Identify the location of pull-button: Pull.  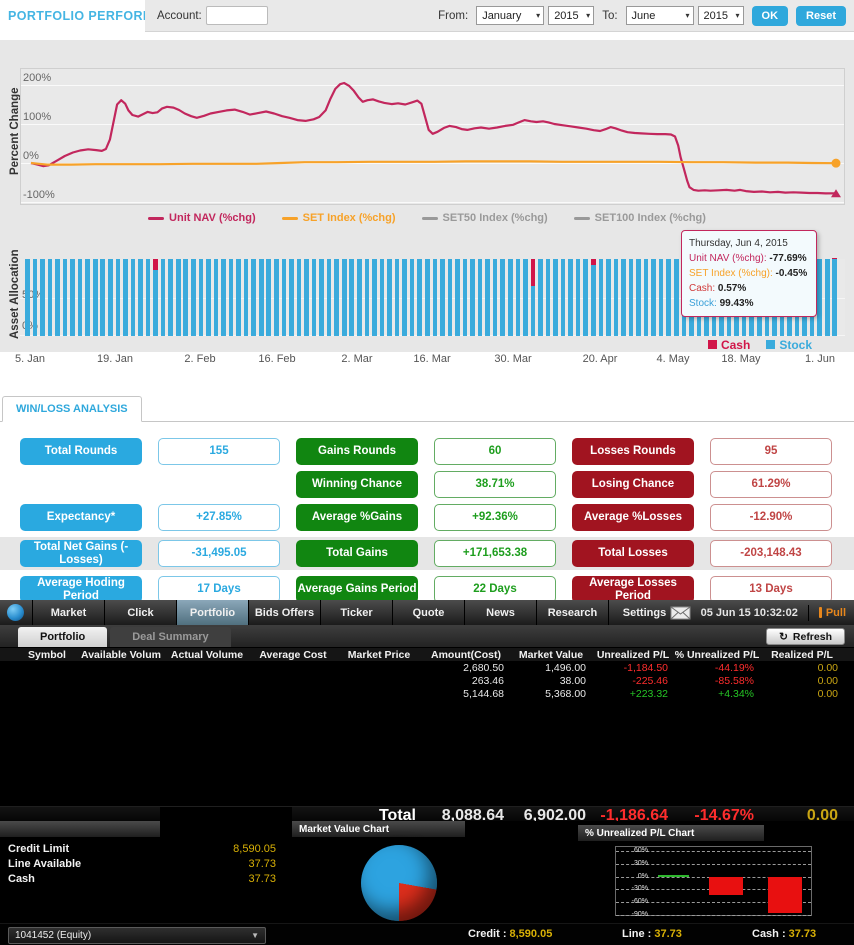
(826, 612).